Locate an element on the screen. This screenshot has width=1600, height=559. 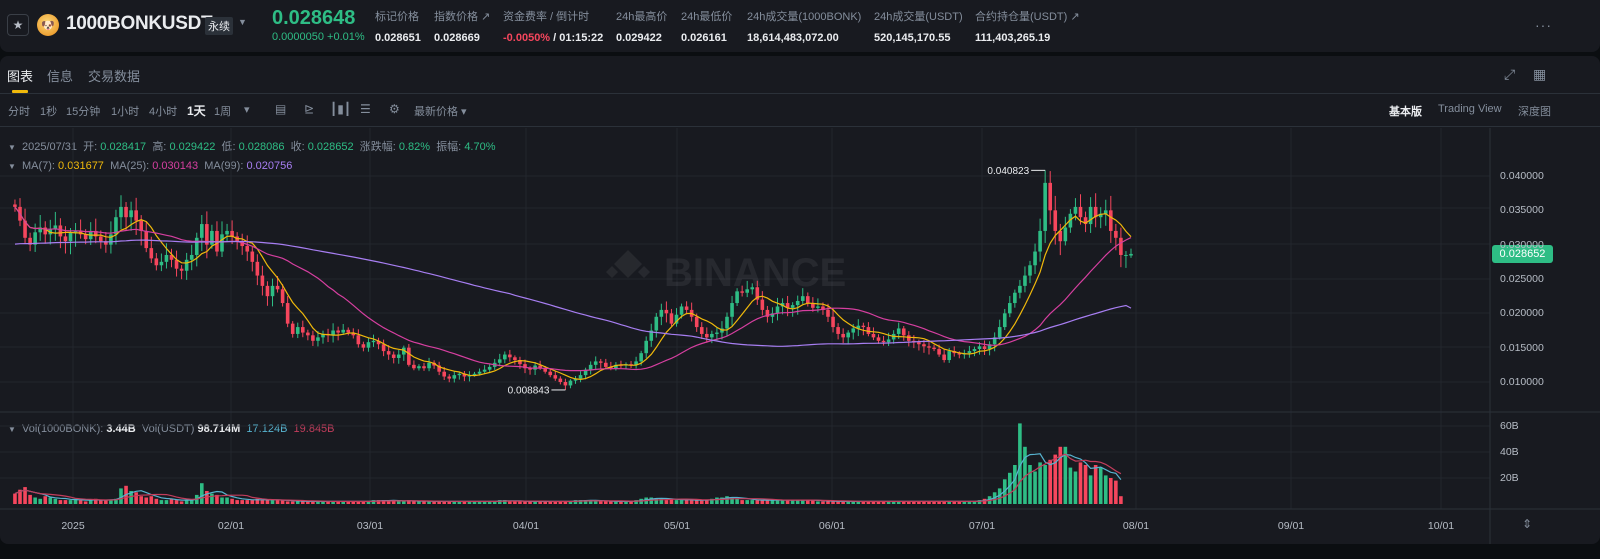
stat-value: 18,614,483,072.00 is located at coordinates (804, 38).